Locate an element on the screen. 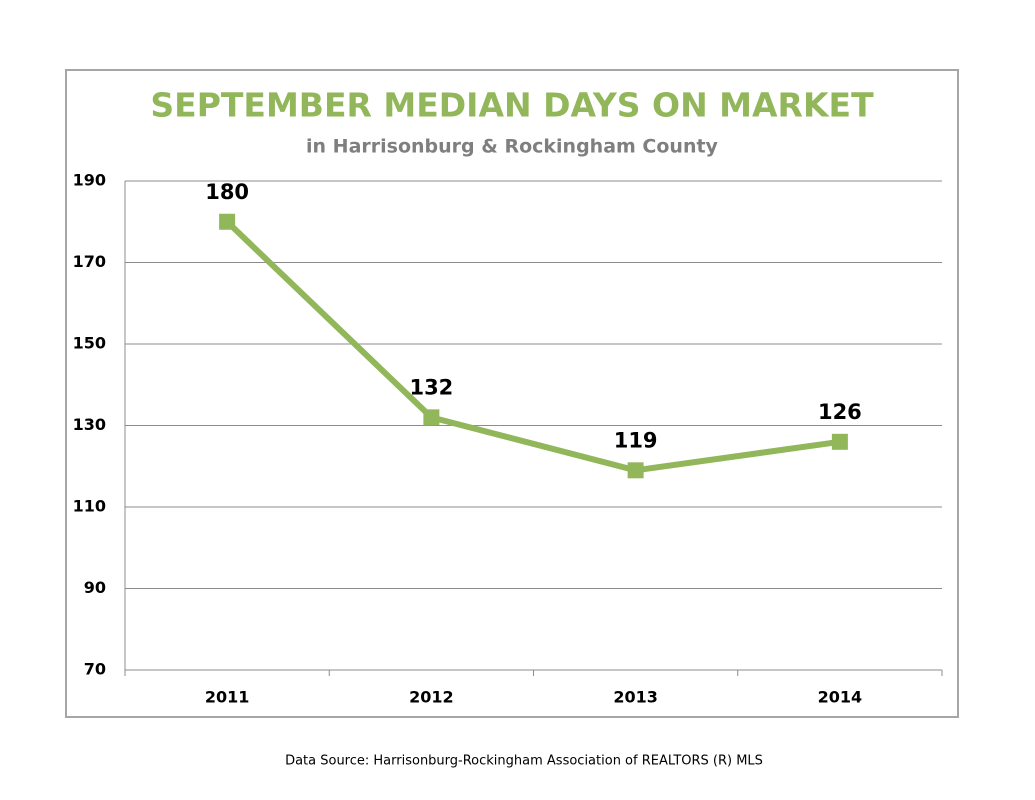  y-tick-label: 110 is located at coordinates (89, 506).